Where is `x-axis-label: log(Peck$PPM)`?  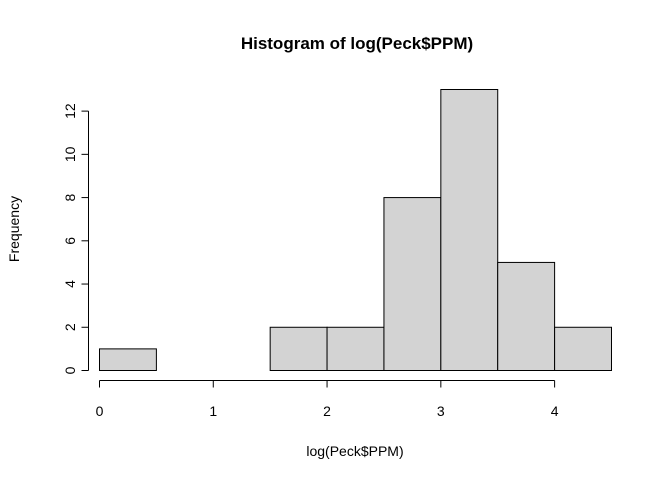
x-axis-label: log(Peck$PPM) is located at coordinates (354, 451).